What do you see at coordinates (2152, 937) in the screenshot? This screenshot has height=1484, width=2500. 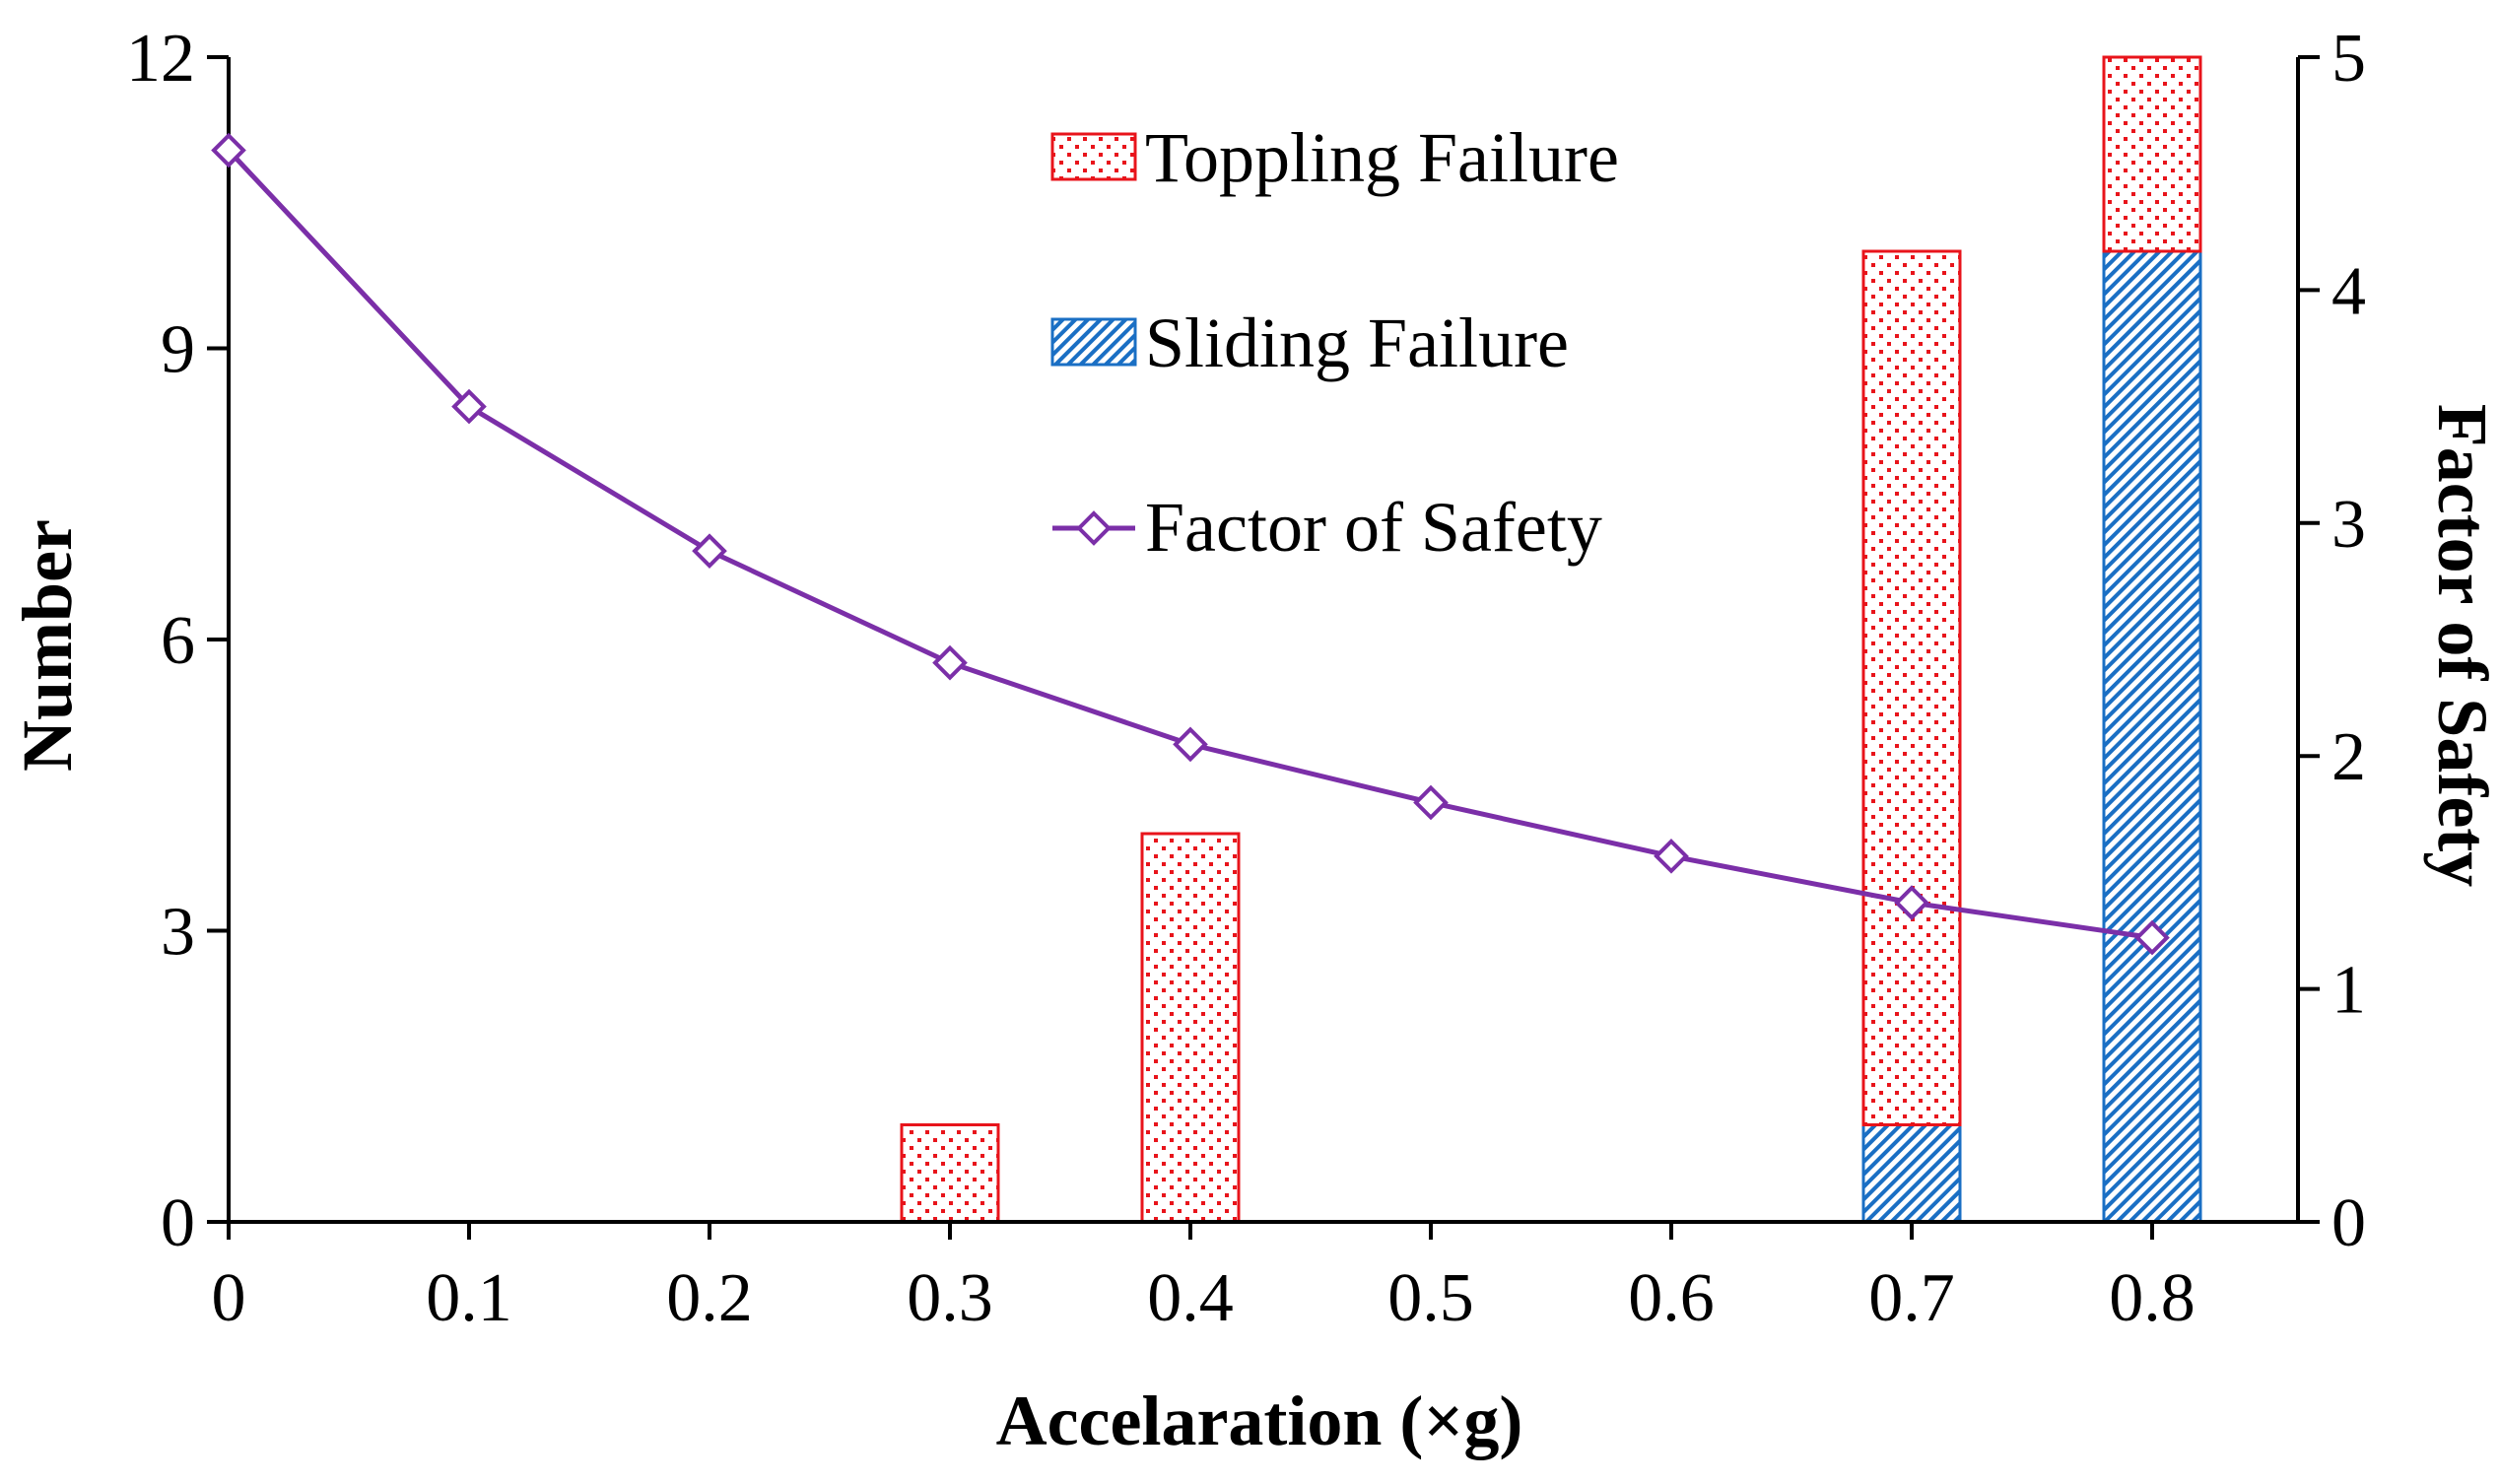 I see `fos-point-0.8` at bounding box center [2152, 937].